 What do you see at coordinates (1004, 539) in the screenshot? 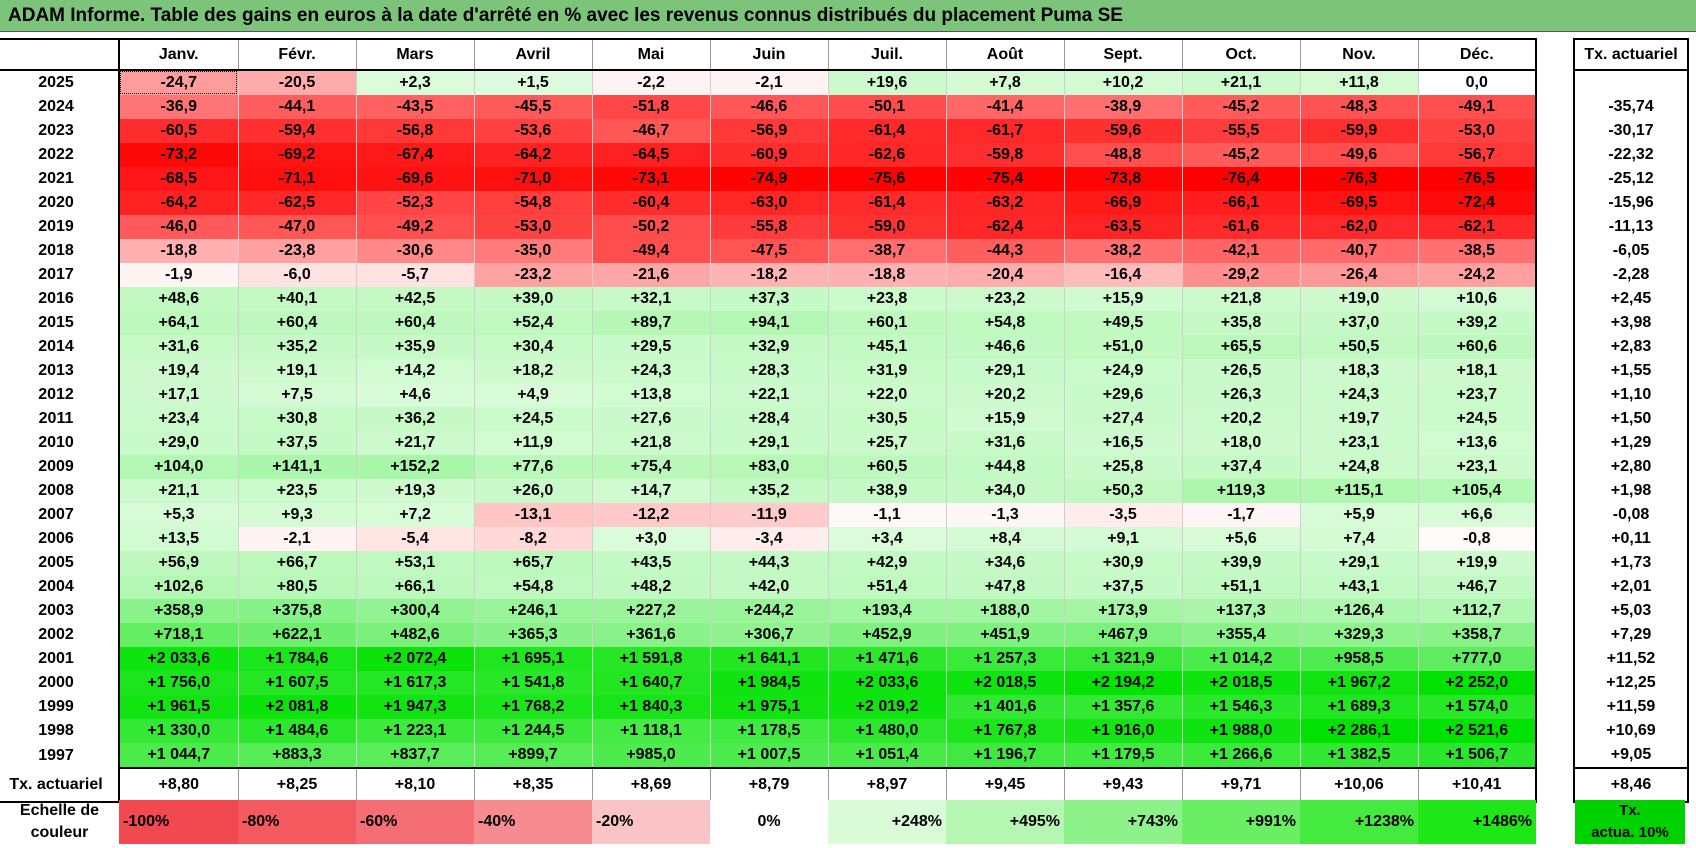
I see `gain-cell: +8,4` at bounding box center [1004, 539].